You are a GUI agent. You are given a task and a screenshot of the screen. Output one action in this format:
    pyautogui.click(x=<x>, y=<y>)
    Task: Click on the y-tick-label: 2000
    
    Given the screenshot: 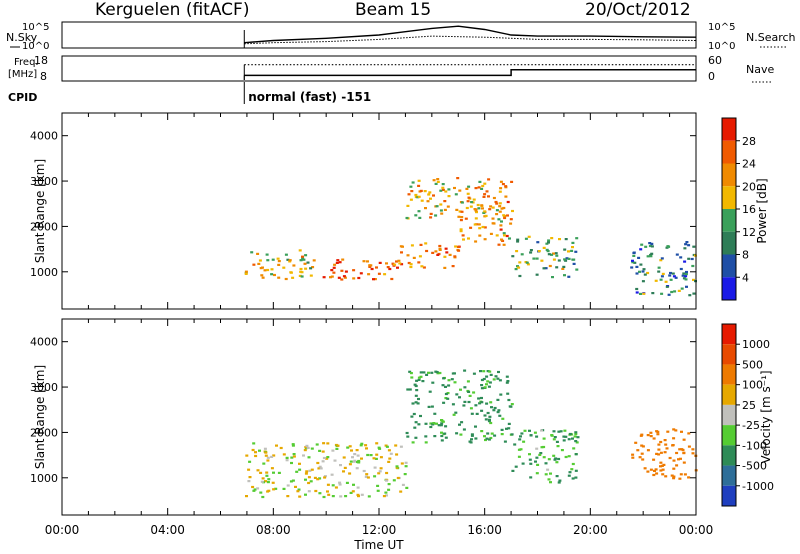 What is the action you would take?
    pyautogui.click(x=44, y=432)
    